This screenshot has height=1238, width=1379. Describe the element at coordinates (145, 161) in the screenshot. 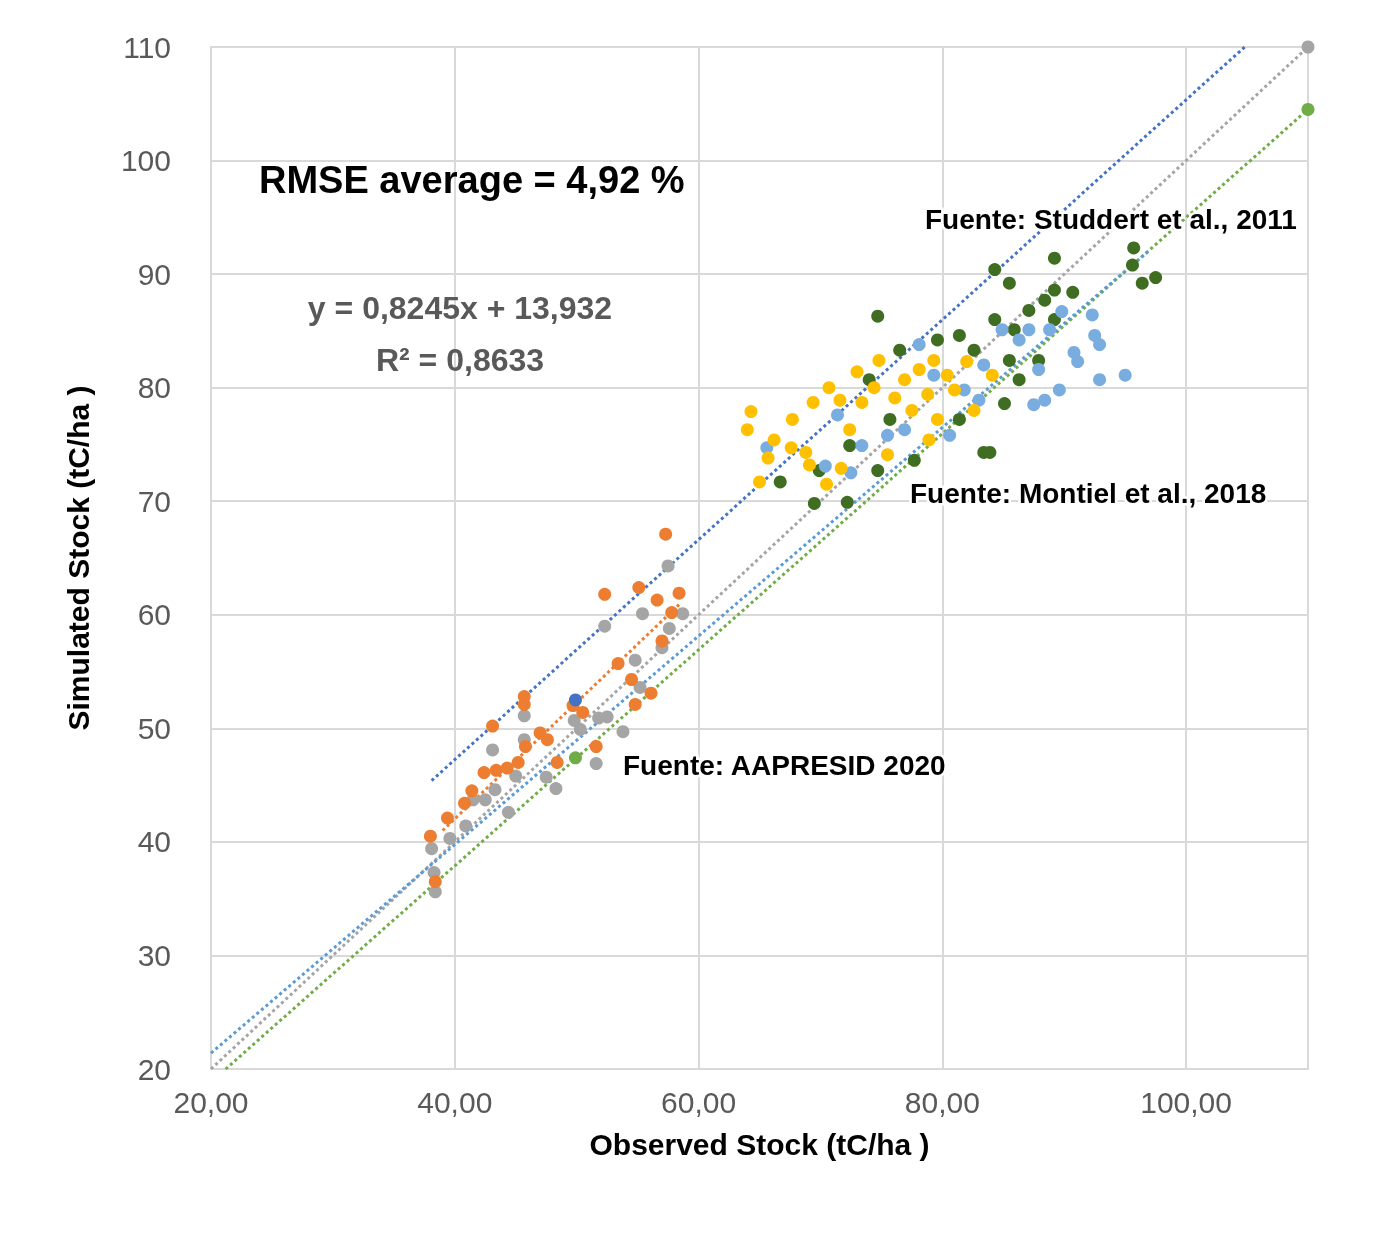

I see `y-tick-label: 100` at that location.